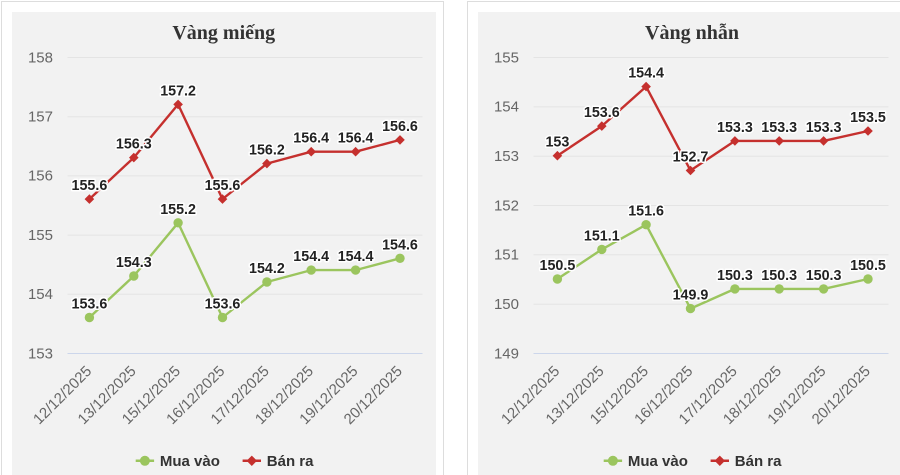 This screenshot has height=475, width=900. Describe the element at coordinates (267, 269) in the screenshot. I see `svg-text: 154.2` at that location.